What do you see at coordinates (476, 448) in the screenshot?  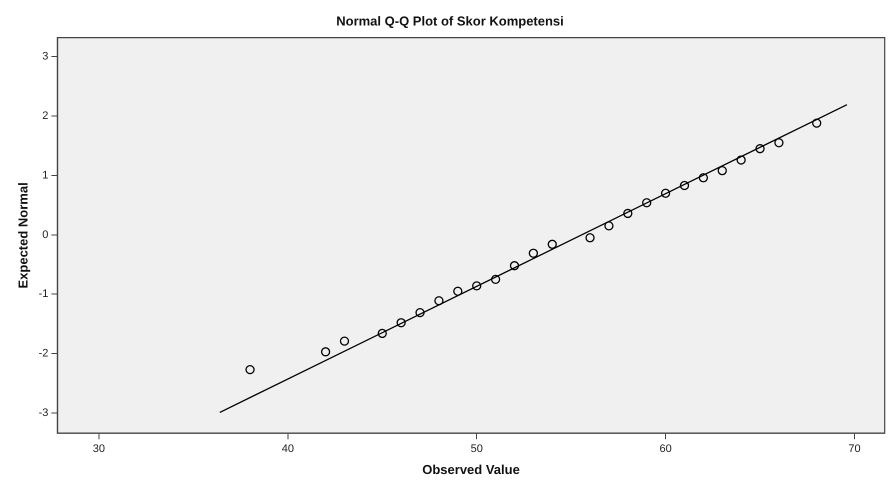 I see `x-tick-label: 50` at bounding box center [476, 448].